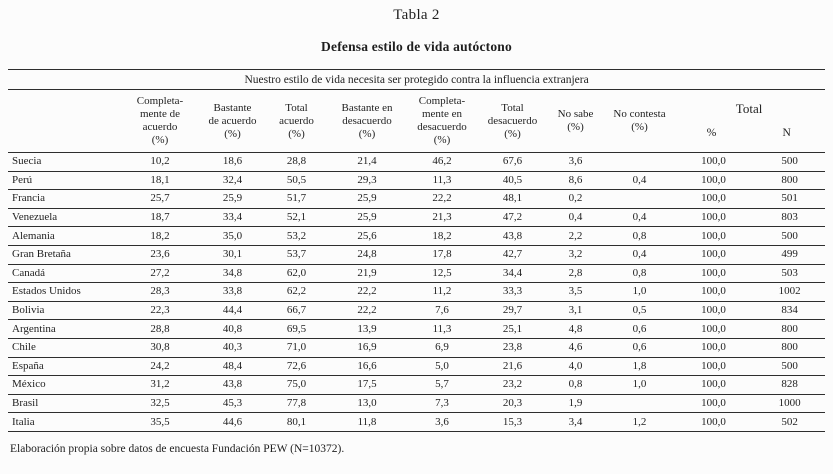 This screenshot has width=833, height=474. I want to click on value-cell: 62,2, so click(296, 292).